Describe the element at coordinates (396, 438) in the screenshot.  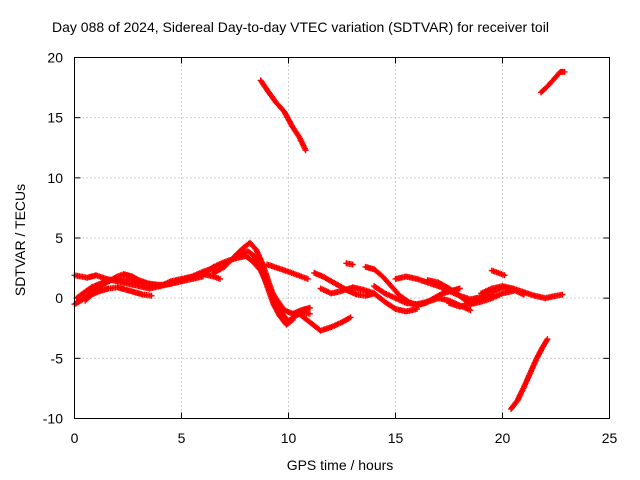
I see `x-tick-label: 15` at that location.